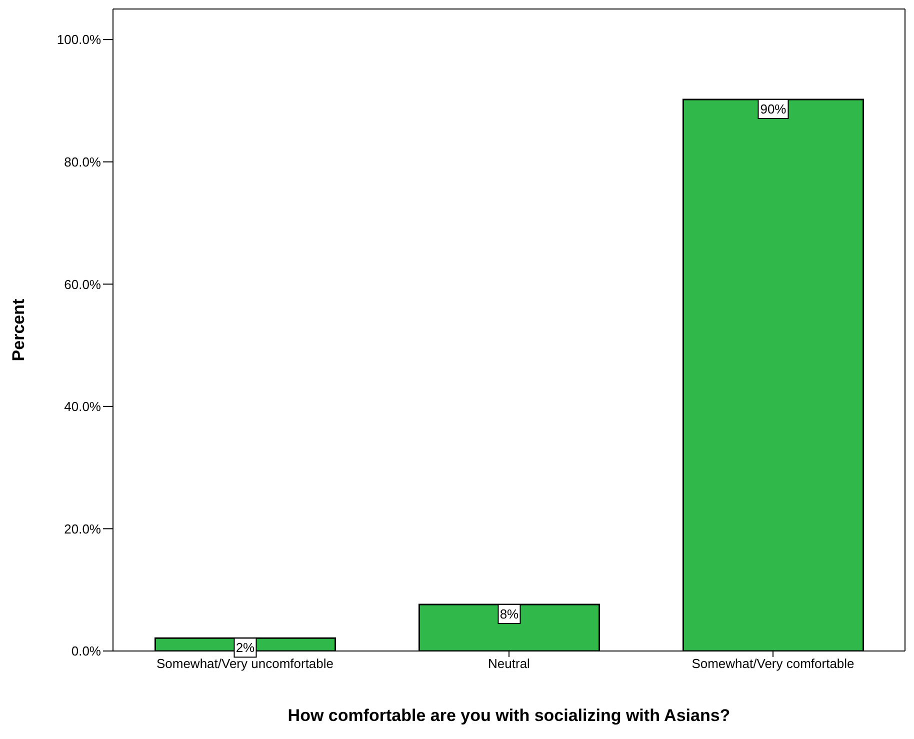  Describe the element at coordinates (509, 715) in the screenshot. I see `x-axis-title: How comfortable are you with socializing with Asians?` at that location.